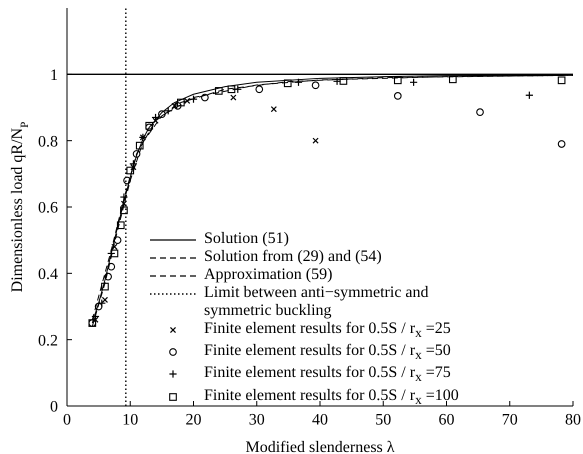 The height and width of the screenshot is (454, 583). I want to click on x-tick-label: 80, so click(573, 419).